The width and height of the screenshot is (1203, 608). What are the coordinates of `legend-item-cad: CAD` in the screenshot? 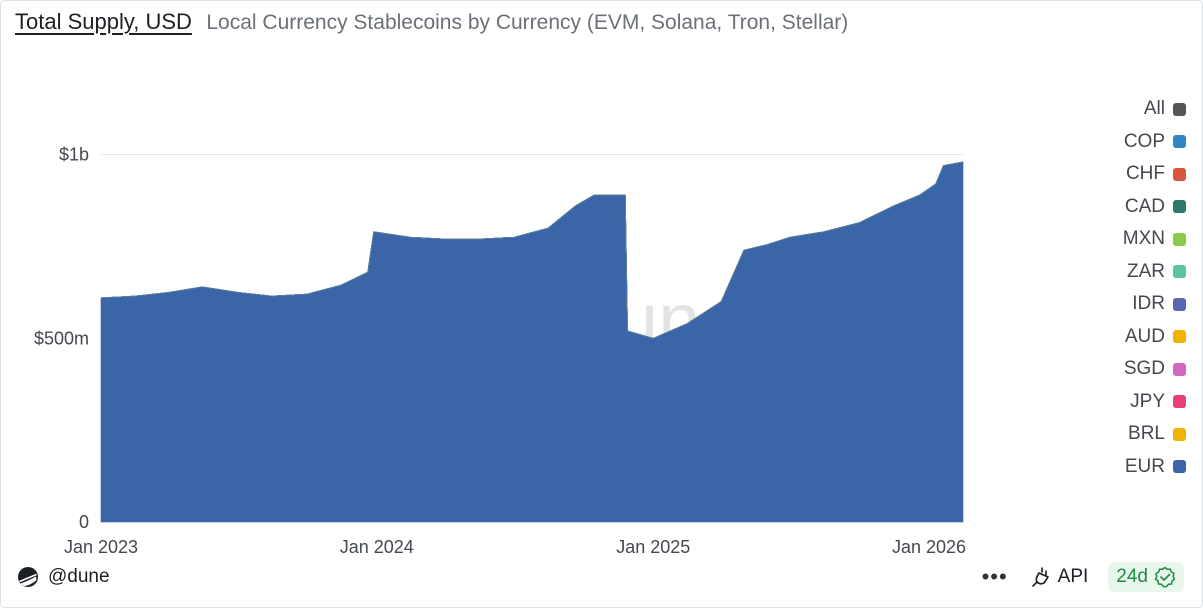 It's located at (1138, 207).